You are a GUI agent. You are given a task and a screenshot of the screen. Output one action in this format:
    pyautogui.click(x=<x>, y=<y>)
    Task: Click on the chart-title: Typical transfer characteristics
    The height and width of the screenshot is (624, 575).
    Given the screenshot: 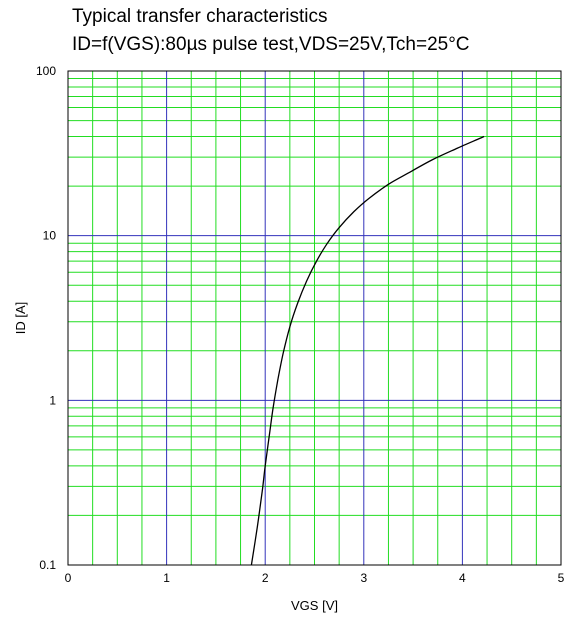 What is the action you would take?
    pyautogui.click(x=200, y=16)
    